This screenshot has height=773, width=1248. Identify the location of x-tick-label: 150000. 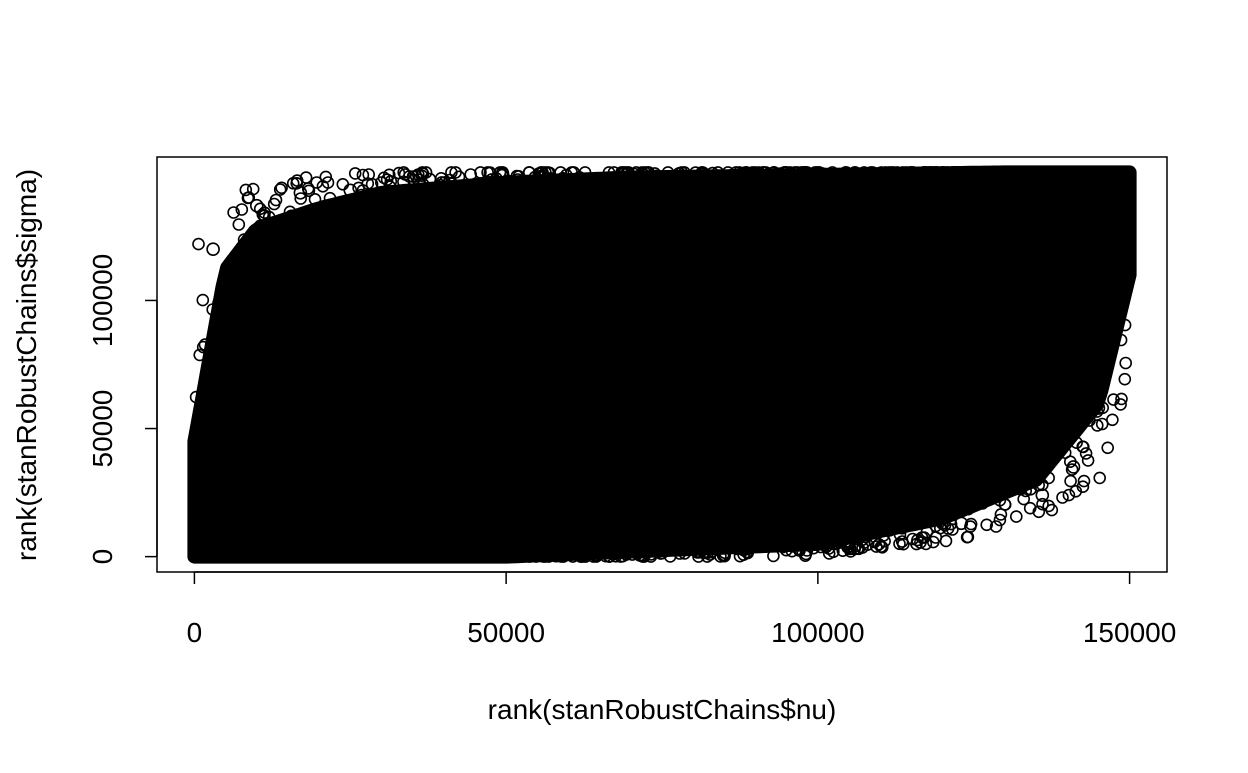
(1129, 632).